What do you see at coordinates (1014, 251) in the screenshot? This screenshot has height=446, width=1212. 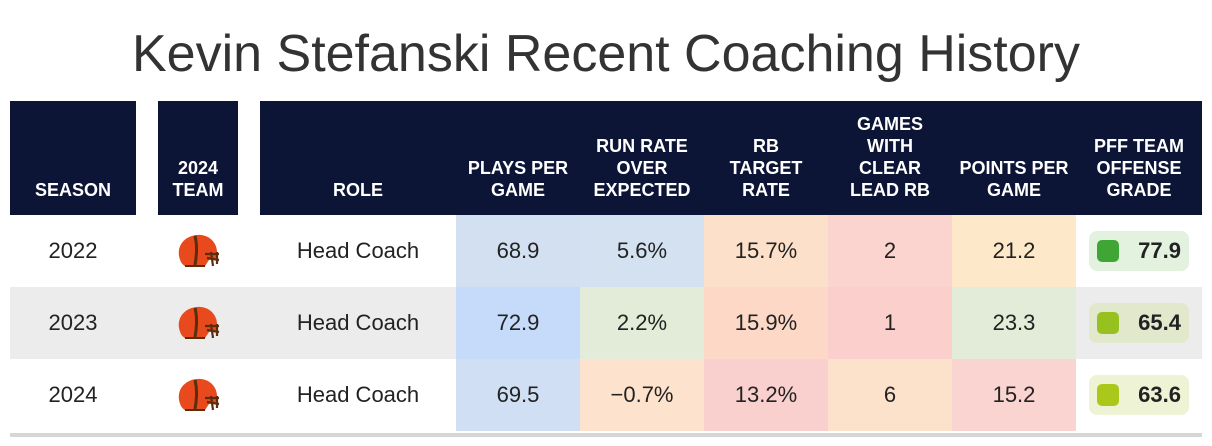 I see `cell-points-per-game: 21.2` at bounding box center [1014, 251].